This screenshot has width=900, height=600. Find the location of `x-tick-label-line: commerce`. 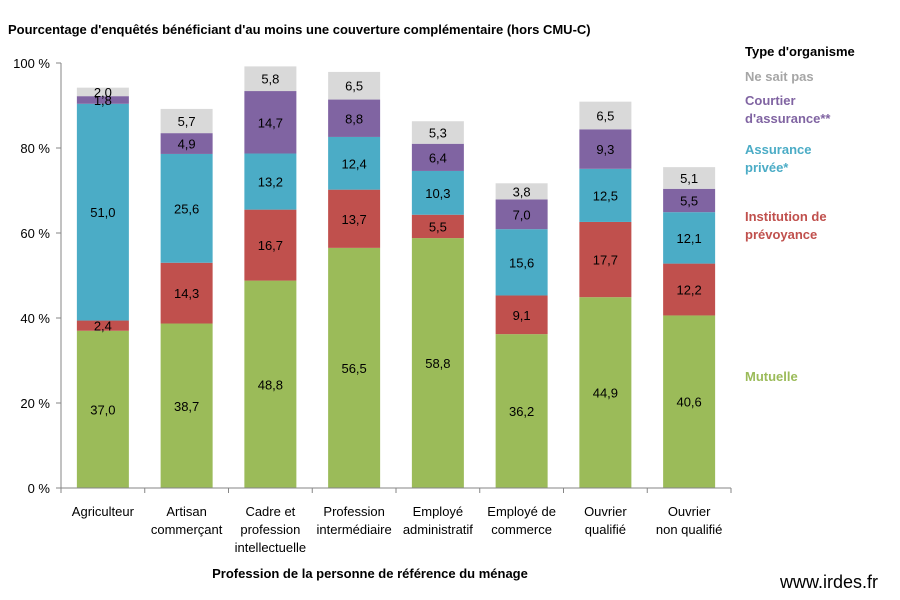

x-tick-label-line: commerce is located at coordinates (521, 529).